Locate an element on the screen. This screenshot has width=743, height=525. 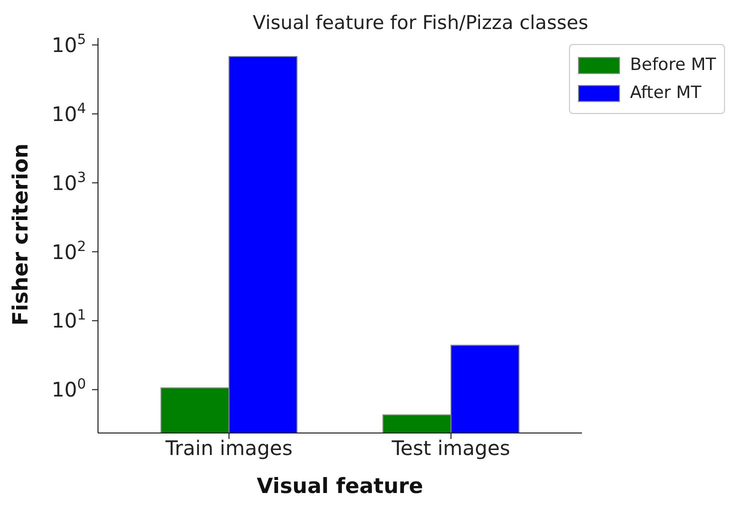
x-tick-label: Train images is located at coordinates (228, 448).